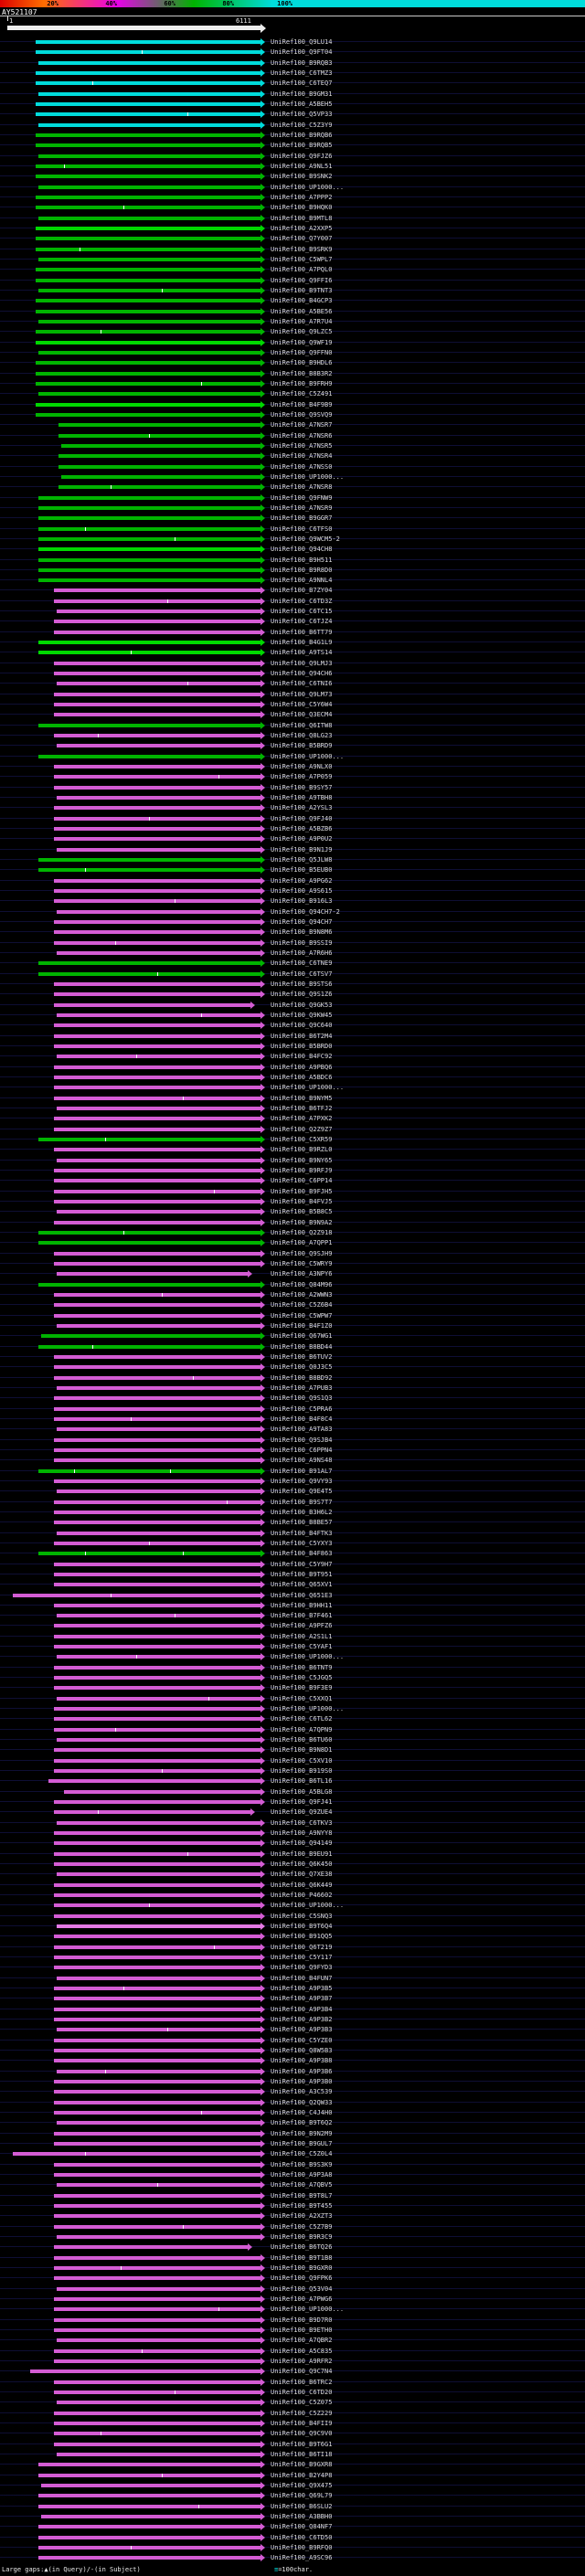 Image resolution: width=585 pixels, height=2576 pixels. Describe the element at coordinates (302, 725) in the screenshot. I see `hit-label: UniRef100_Q6ITW8` at that location.